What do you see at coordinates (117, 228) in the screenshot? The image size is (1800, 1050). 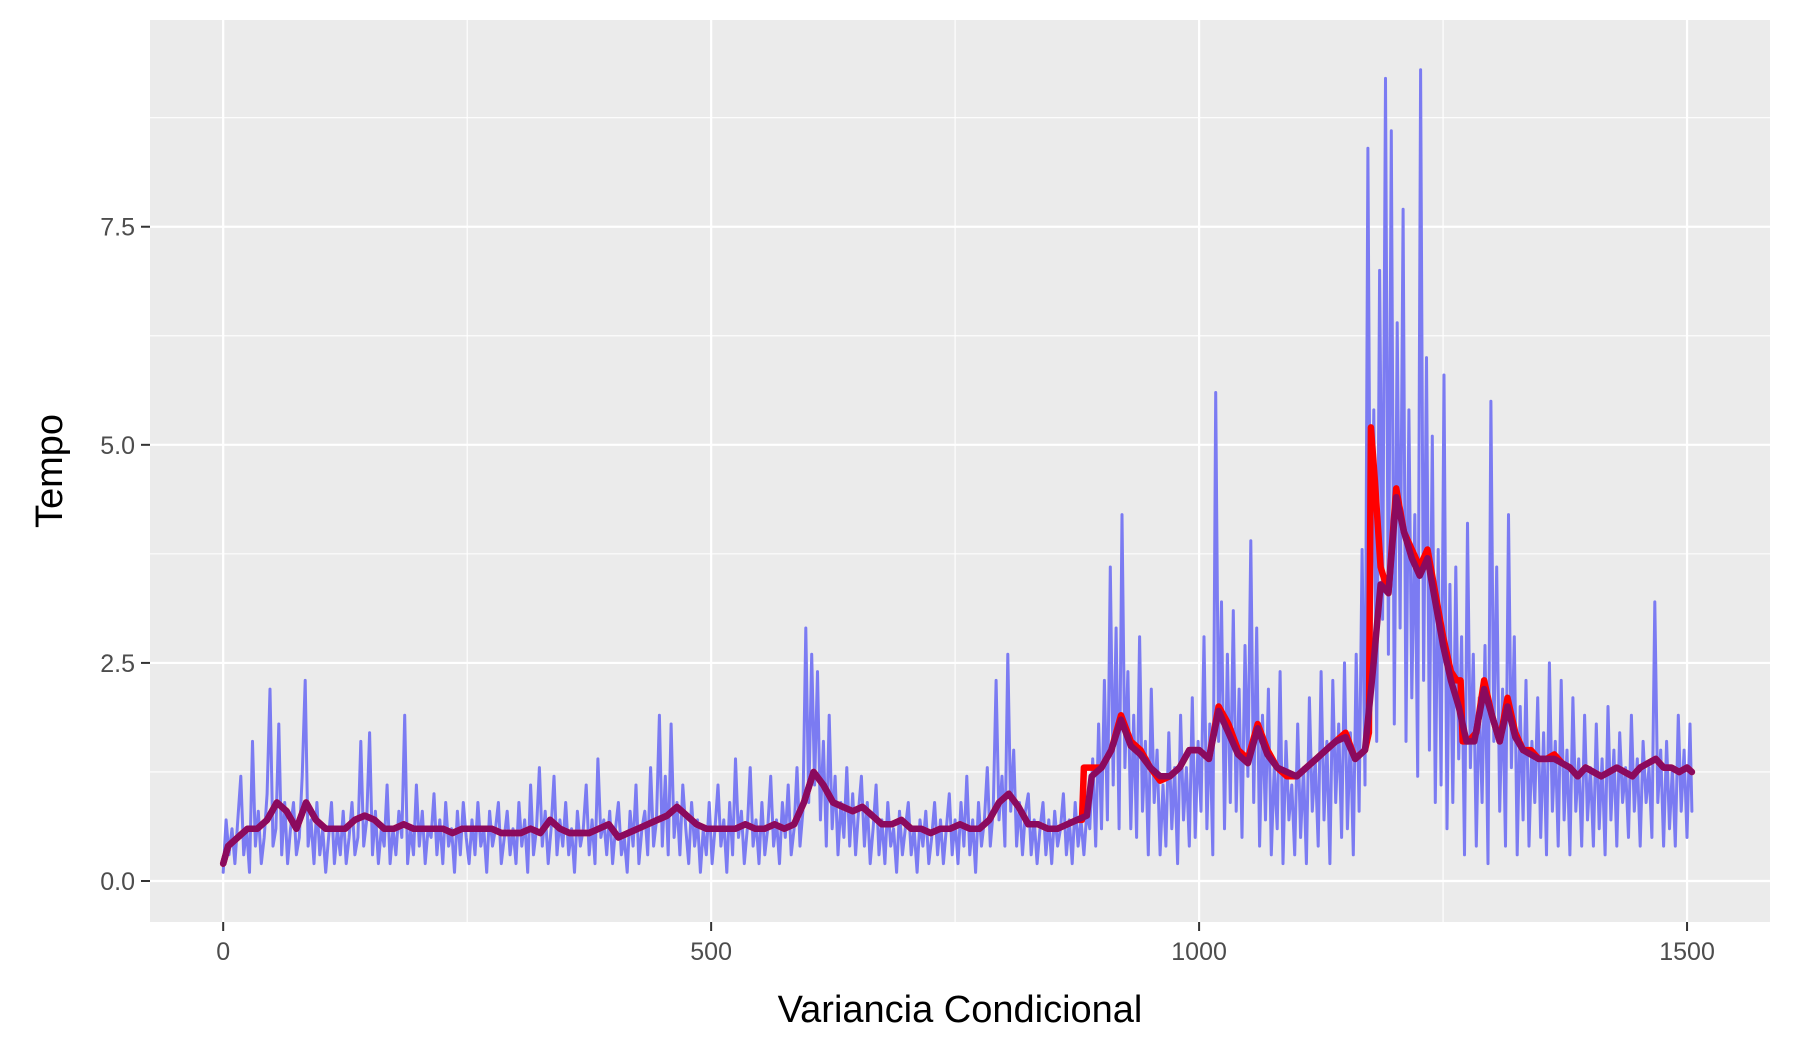 I see `y-tick-label: 7.5` at bounding box center [117, 228].